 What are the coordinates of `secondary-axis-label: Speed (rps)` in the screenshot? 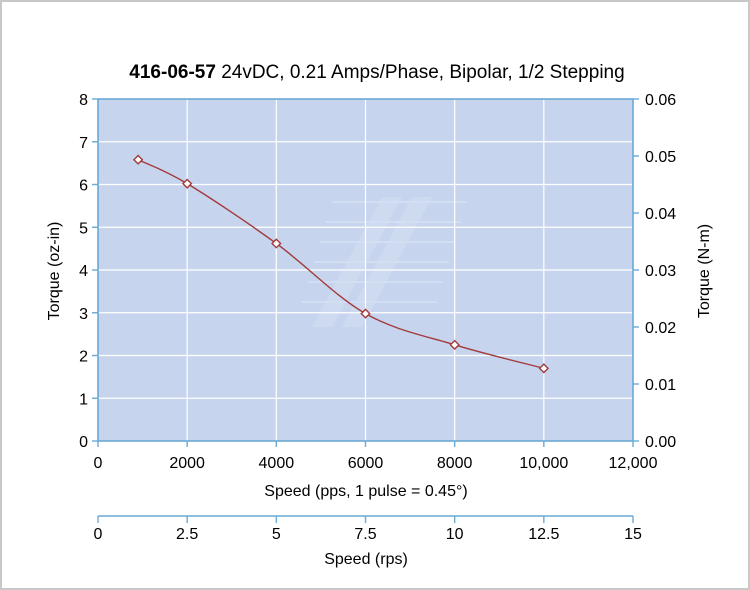 It's located at (366, 559).